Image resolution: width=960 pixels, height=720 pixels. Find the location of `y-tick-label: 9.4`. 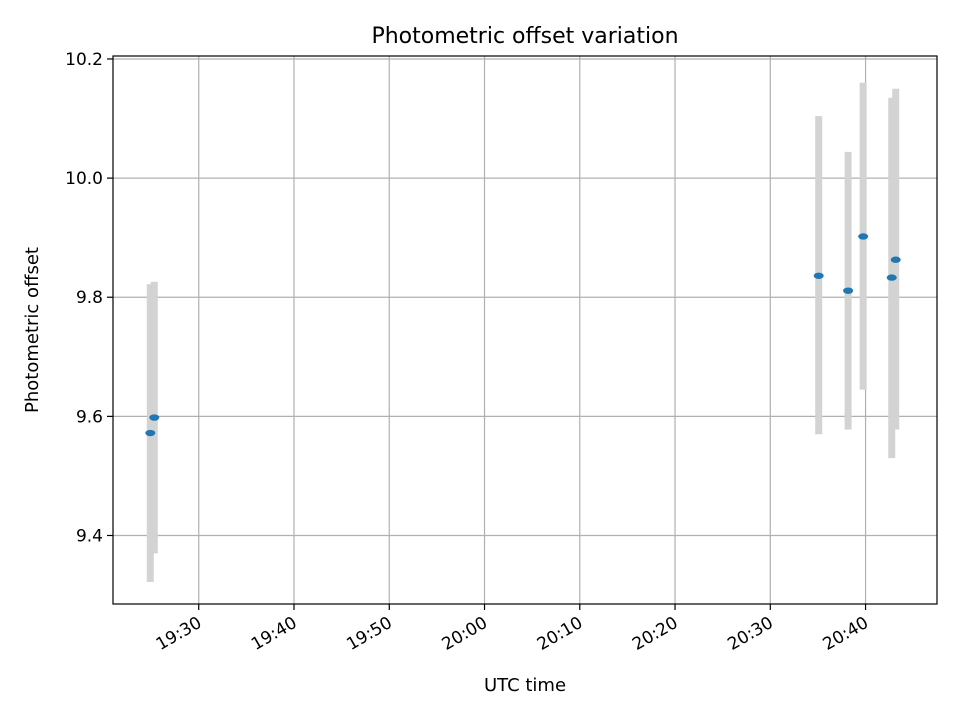

y-tick-label: 9.4 is located at coordinates (89, 537).